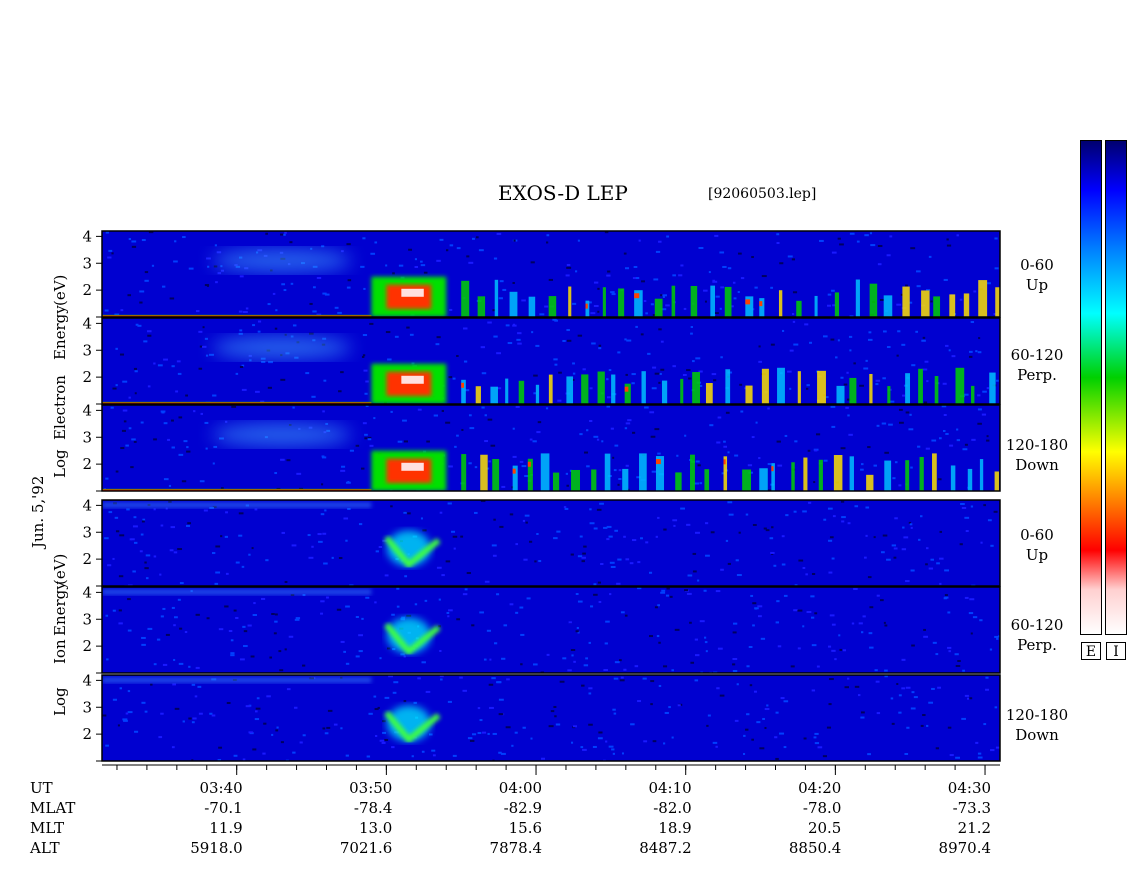 The image size is (1130, 875). What do you see at coordinates (1037, 355) in the screenshot?
I see `pitch-range: 60-120` at bounding box center [1037, 355].